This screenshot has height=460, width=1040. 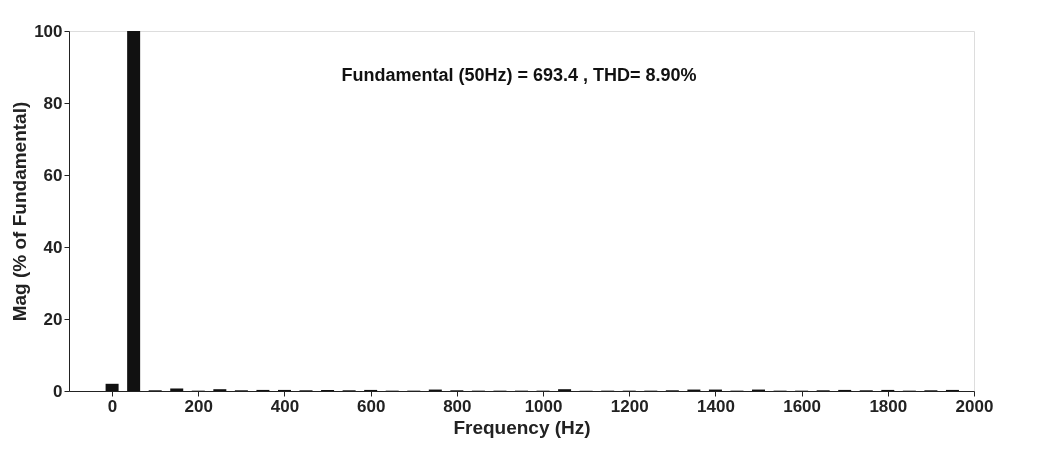 I want to click on x-tick-label: 600, so click(x=371, y=406).